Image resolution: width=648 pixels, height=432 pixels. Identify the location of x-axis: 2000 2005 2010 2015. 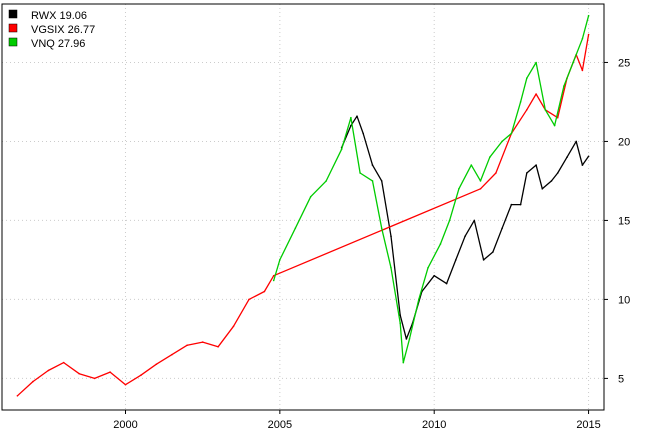
(357, 420).